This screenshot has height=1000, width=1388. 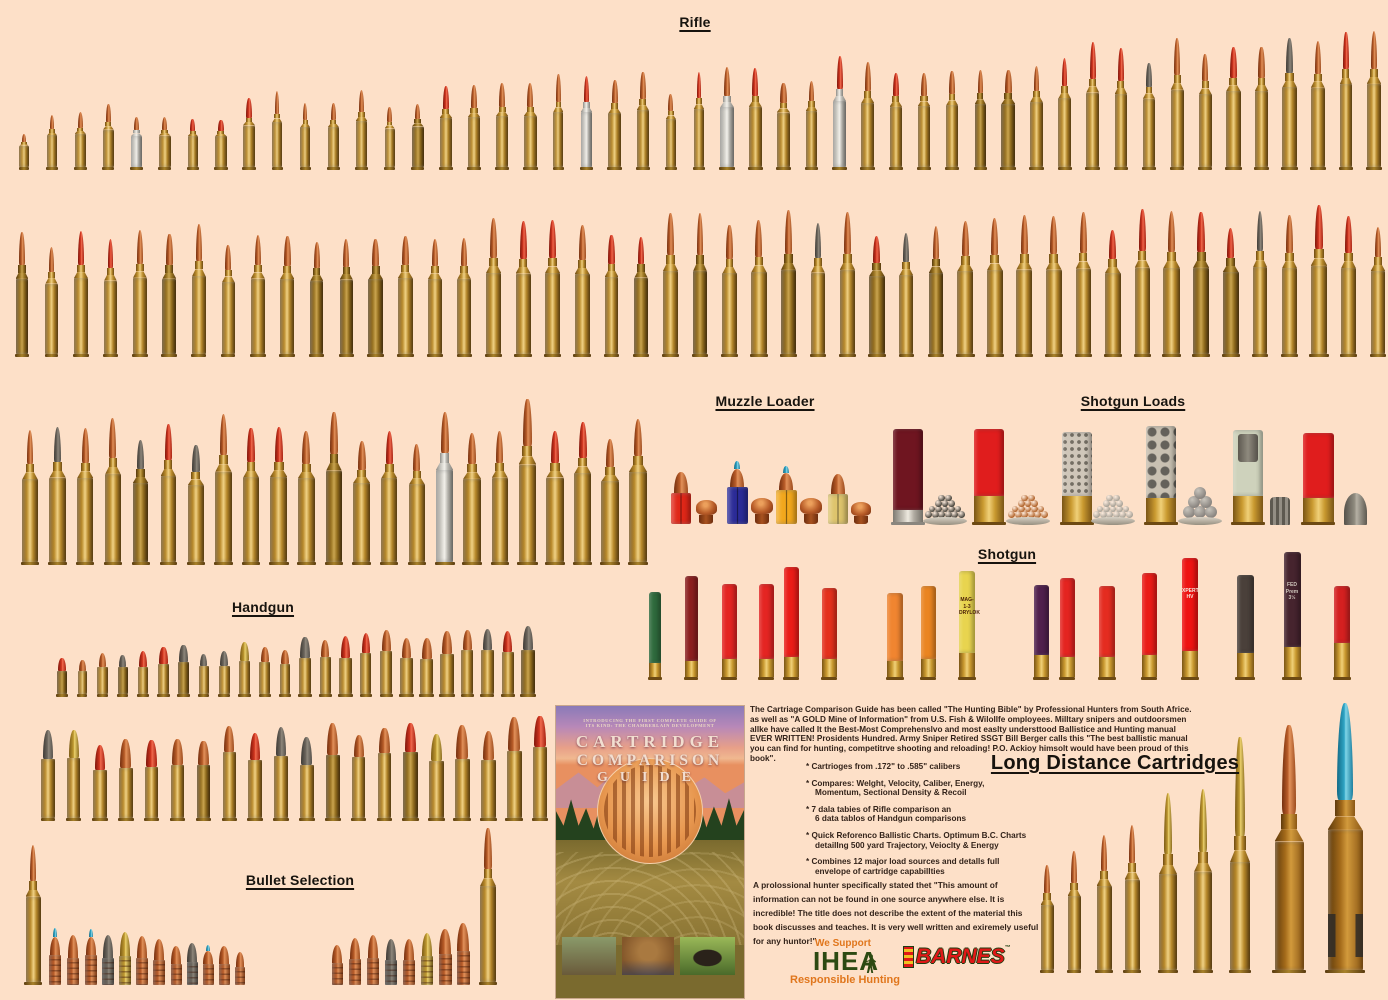 I want to click on book-title-line2: COMPARISON, so click(x=650, y=760).